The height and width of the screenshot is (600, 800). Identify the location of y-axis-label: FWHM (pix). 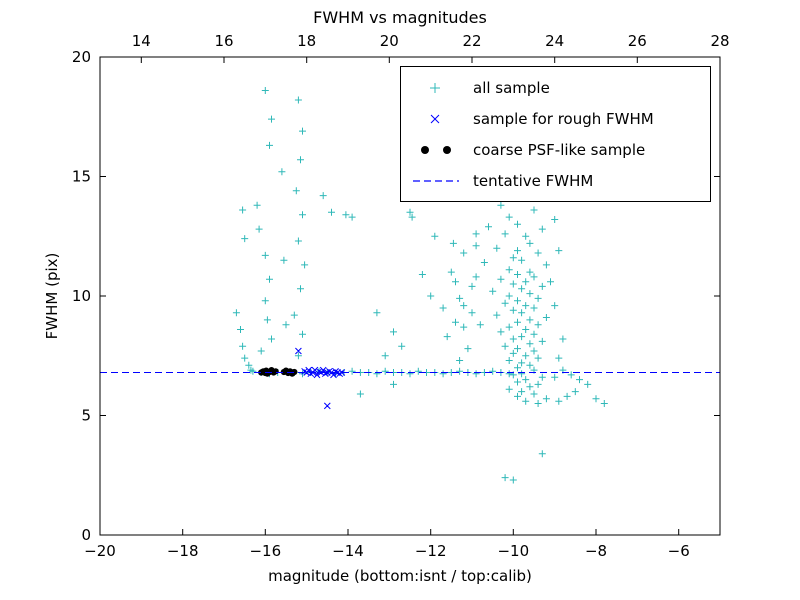
(52, 296).